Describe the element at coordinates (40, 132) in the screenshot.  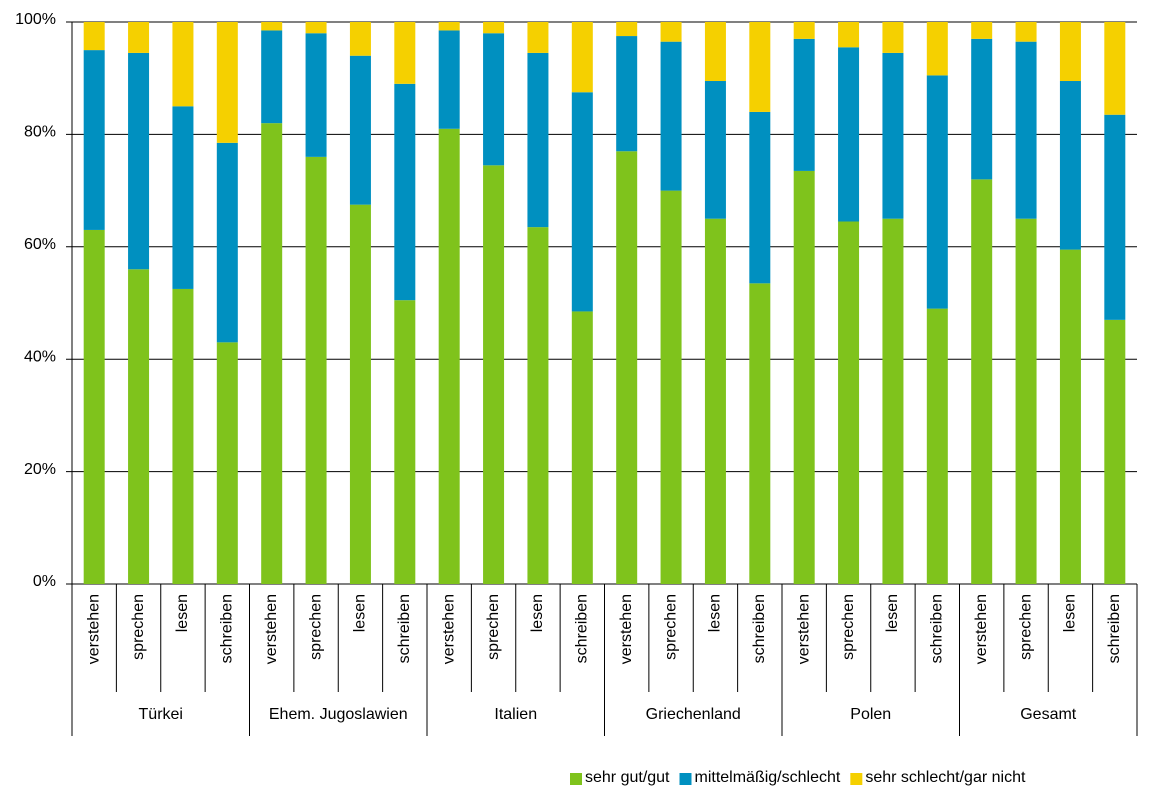
I see `y-tick-label: 80%` at that location.